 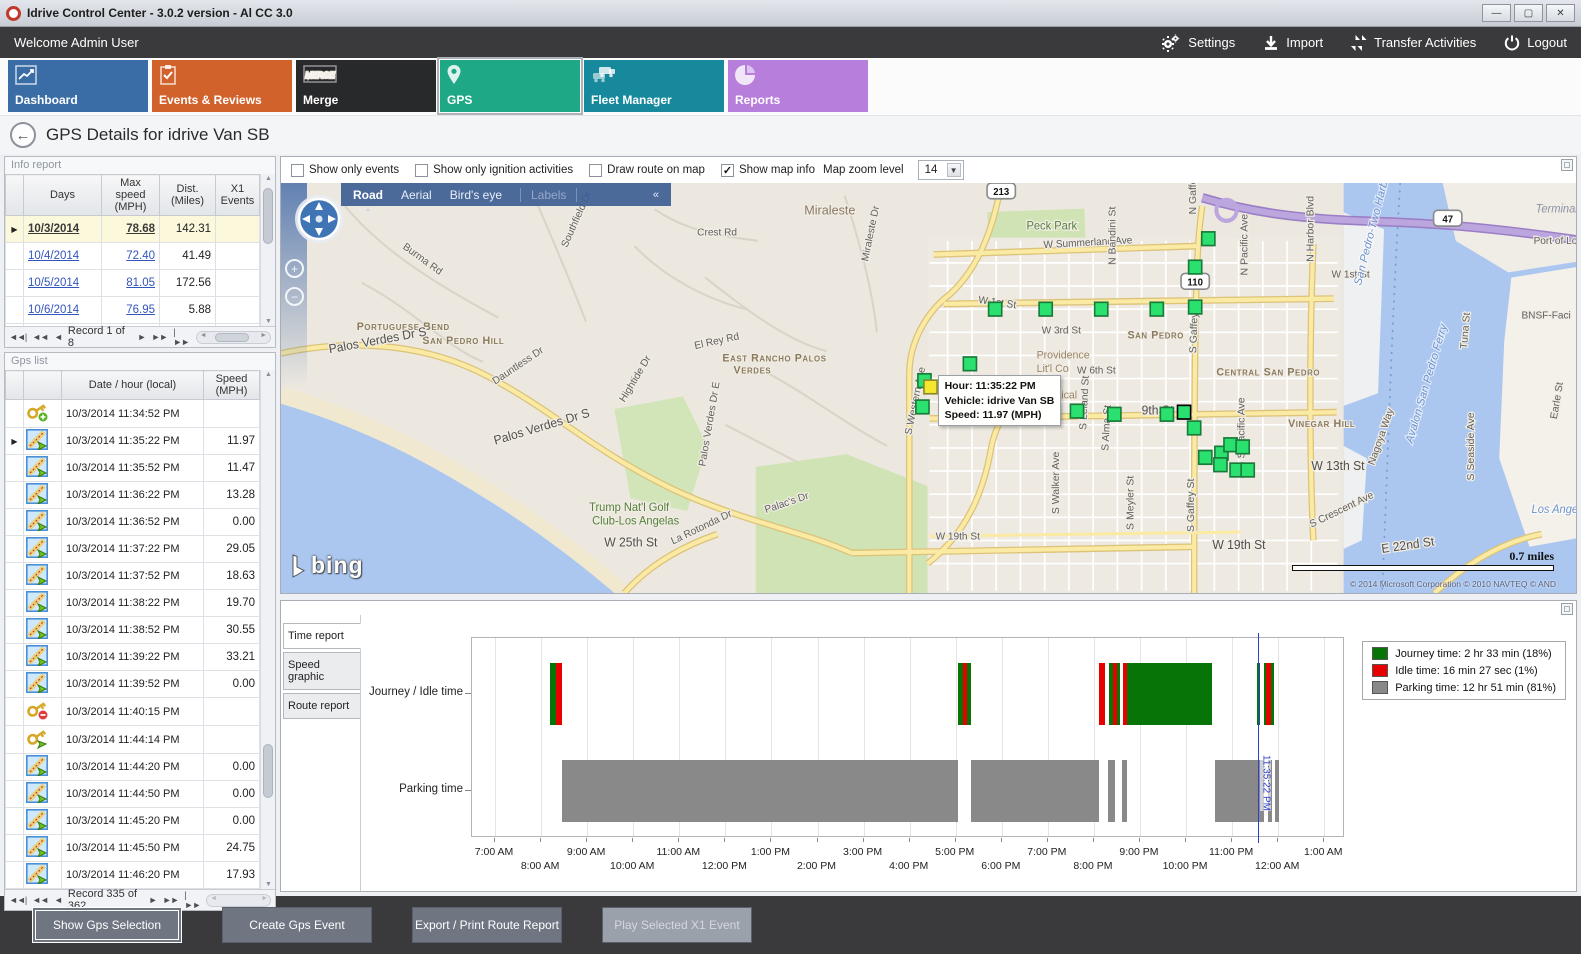 What do you see at coordinates (132, 549) in the screenshot?
I see `gps-row: 10/3/2014 11:37:22 PM 29.05` at bounding box center [132, 549].